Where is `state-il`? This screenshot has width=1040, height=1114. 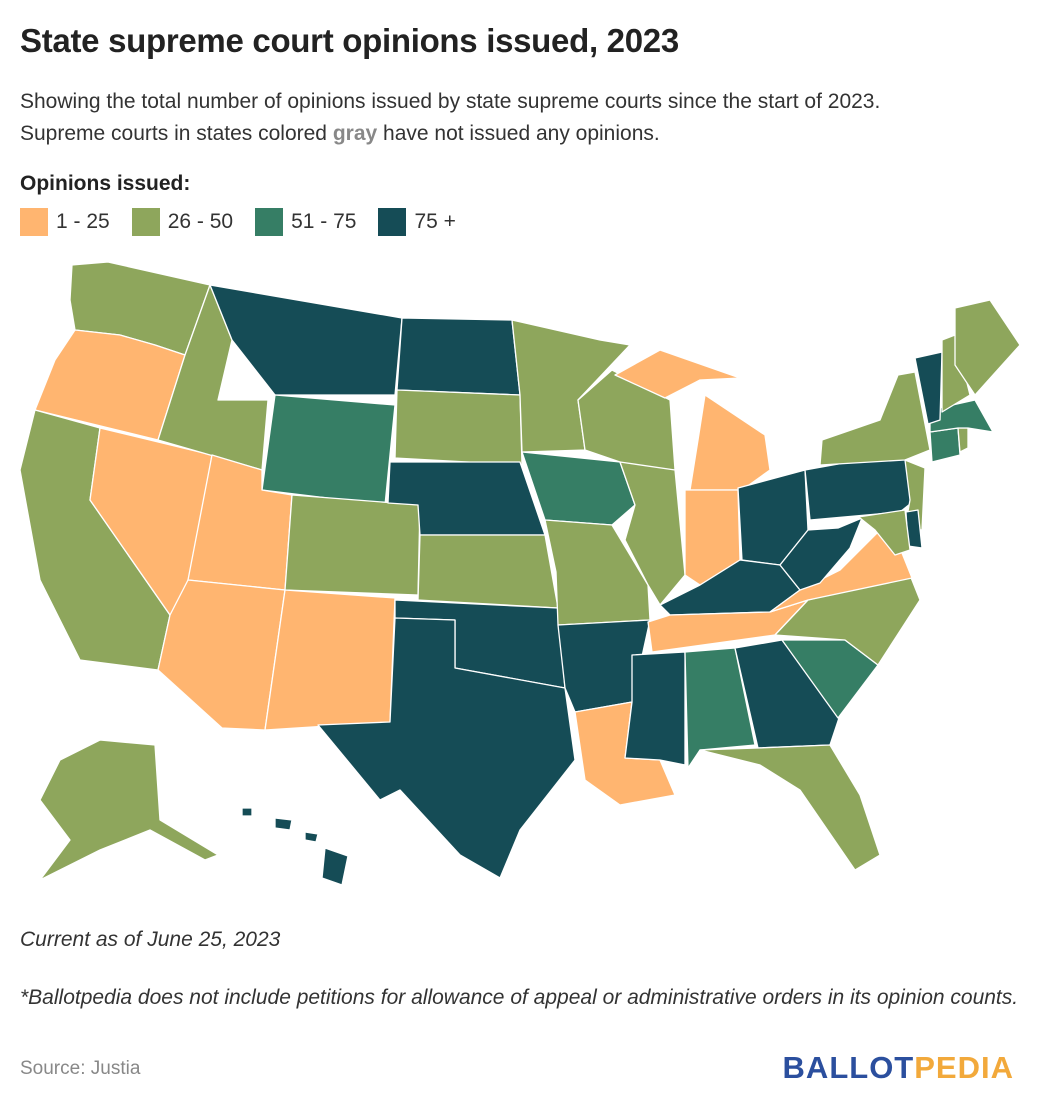
state-il is located at coordinates (652, 533).